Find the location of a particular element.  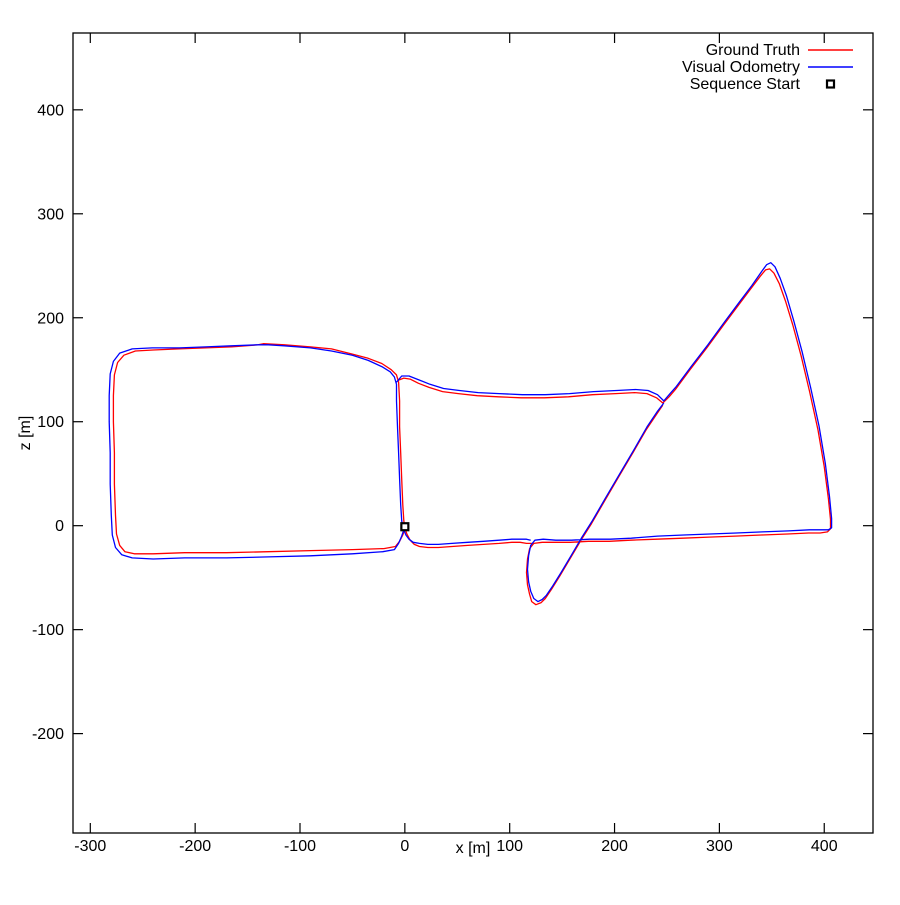

x-tick-label: -300 is located at coordinates (90, 846).